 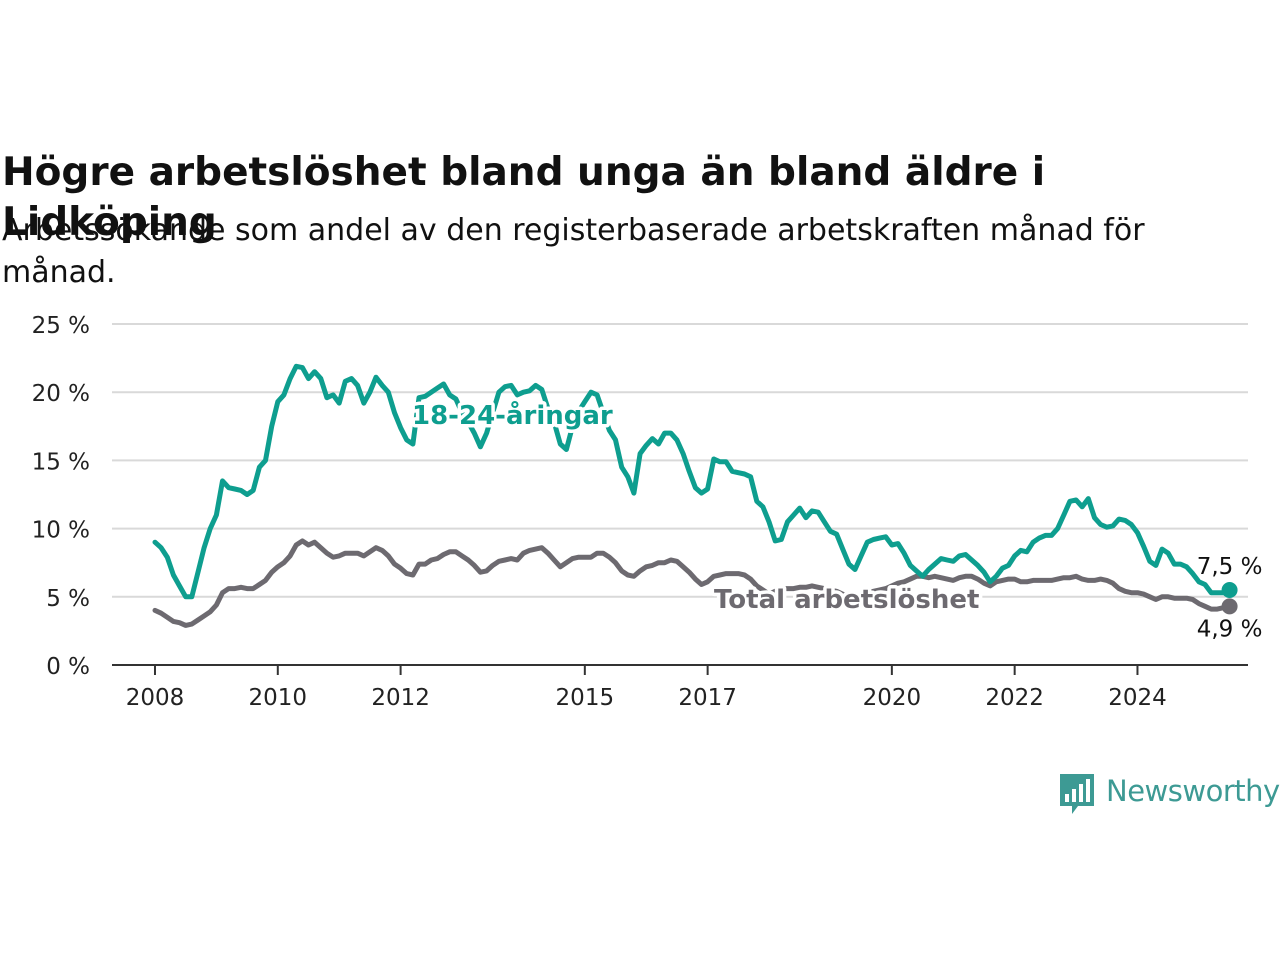 What do you see at coordinates (68, 667) in the screenshot?
I see `y-tick-label: 0 %` at bounding box center [68, 667].